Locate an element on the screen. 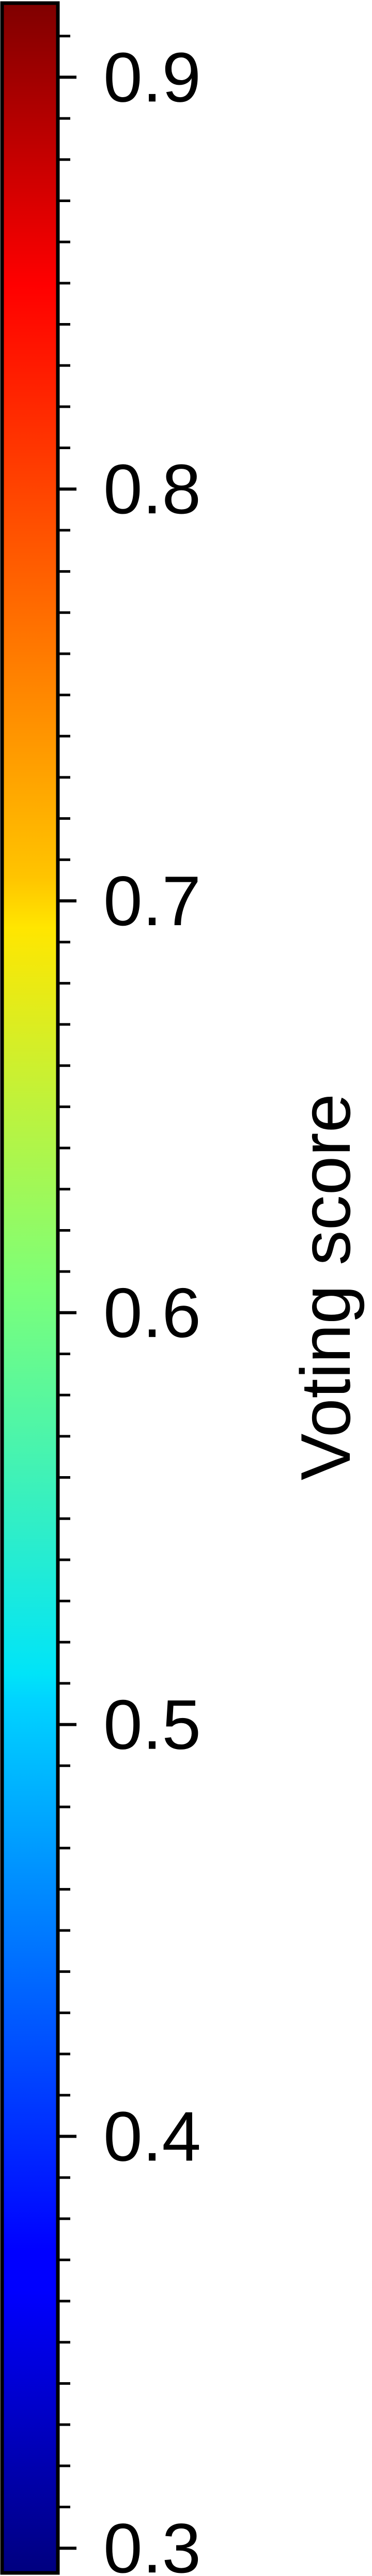 The width and height of the screenshot is (372, 2576). major-ticks is located at coordinates (67, 1313).